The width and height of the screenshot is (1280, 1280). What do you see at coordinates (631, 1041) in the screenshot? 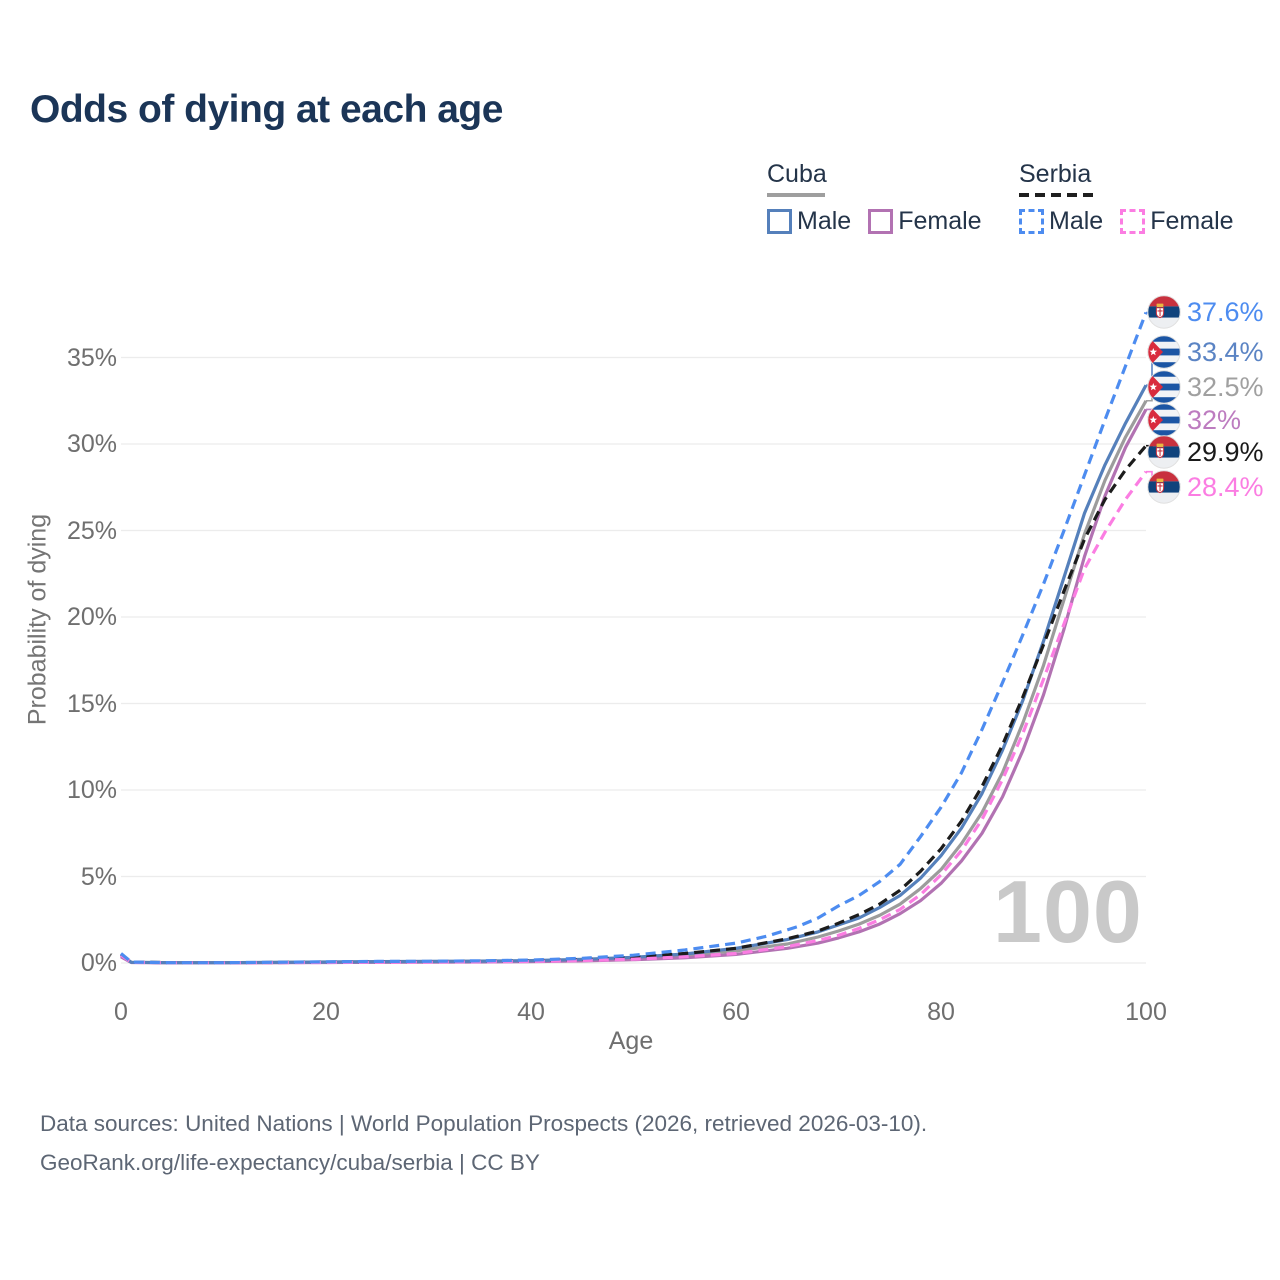
I see `x-axis-title: Age` at bounding box center [631, 1041].